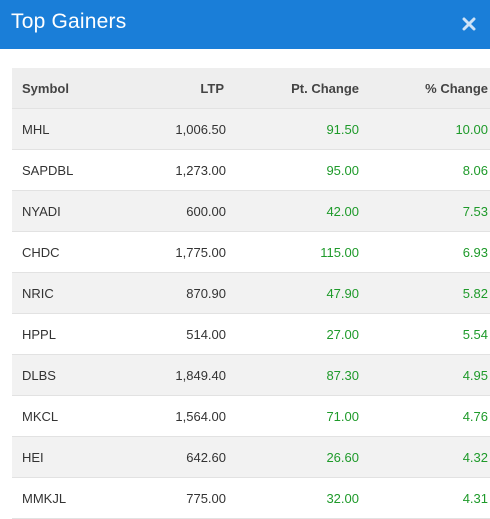  Describe the element at coordinates (175, 129) in the screenshot. I see `ltp-cell: 1,006.50` at that location.